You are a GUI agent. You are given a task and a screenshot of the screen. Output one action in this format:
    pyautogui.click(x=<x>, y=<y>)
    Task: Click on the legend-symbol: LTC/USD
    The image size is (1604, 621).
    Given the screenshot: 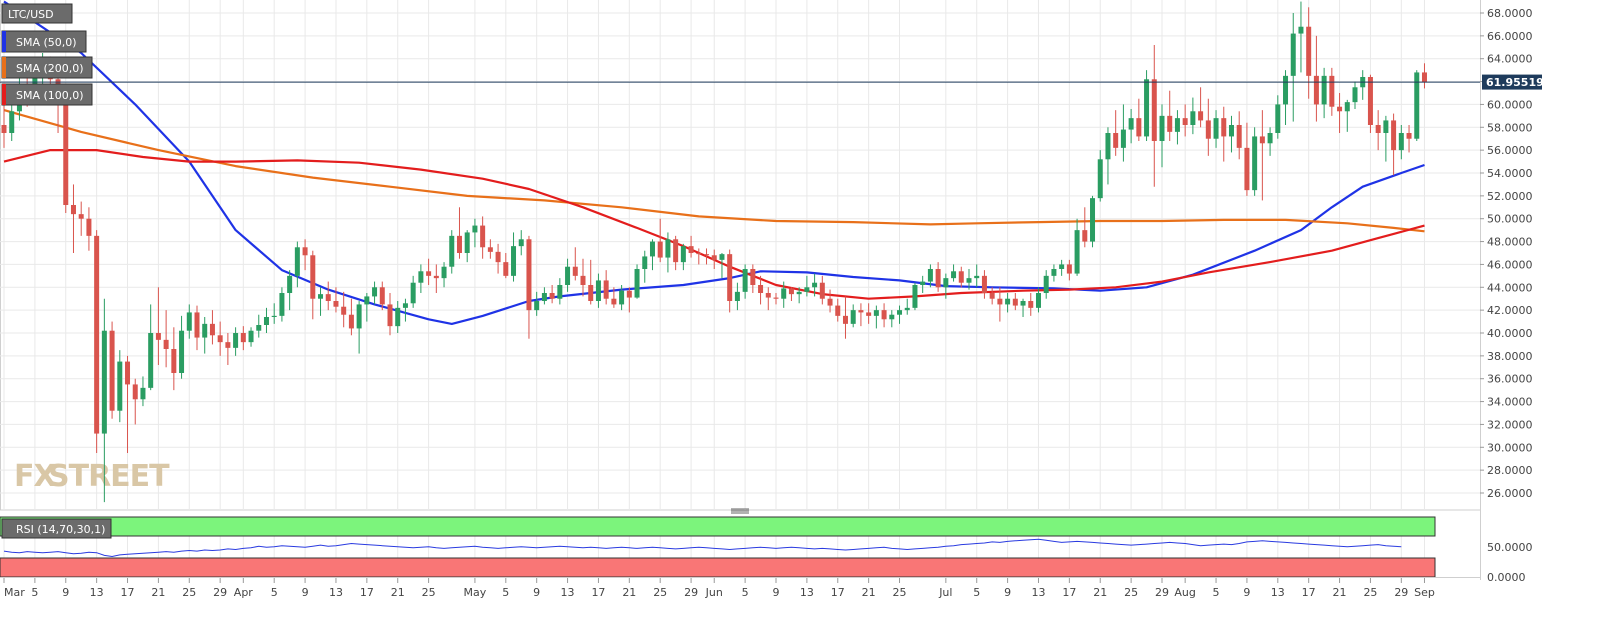 What is the action you would take?
    pyautogui.click(x=37, y=13)
    